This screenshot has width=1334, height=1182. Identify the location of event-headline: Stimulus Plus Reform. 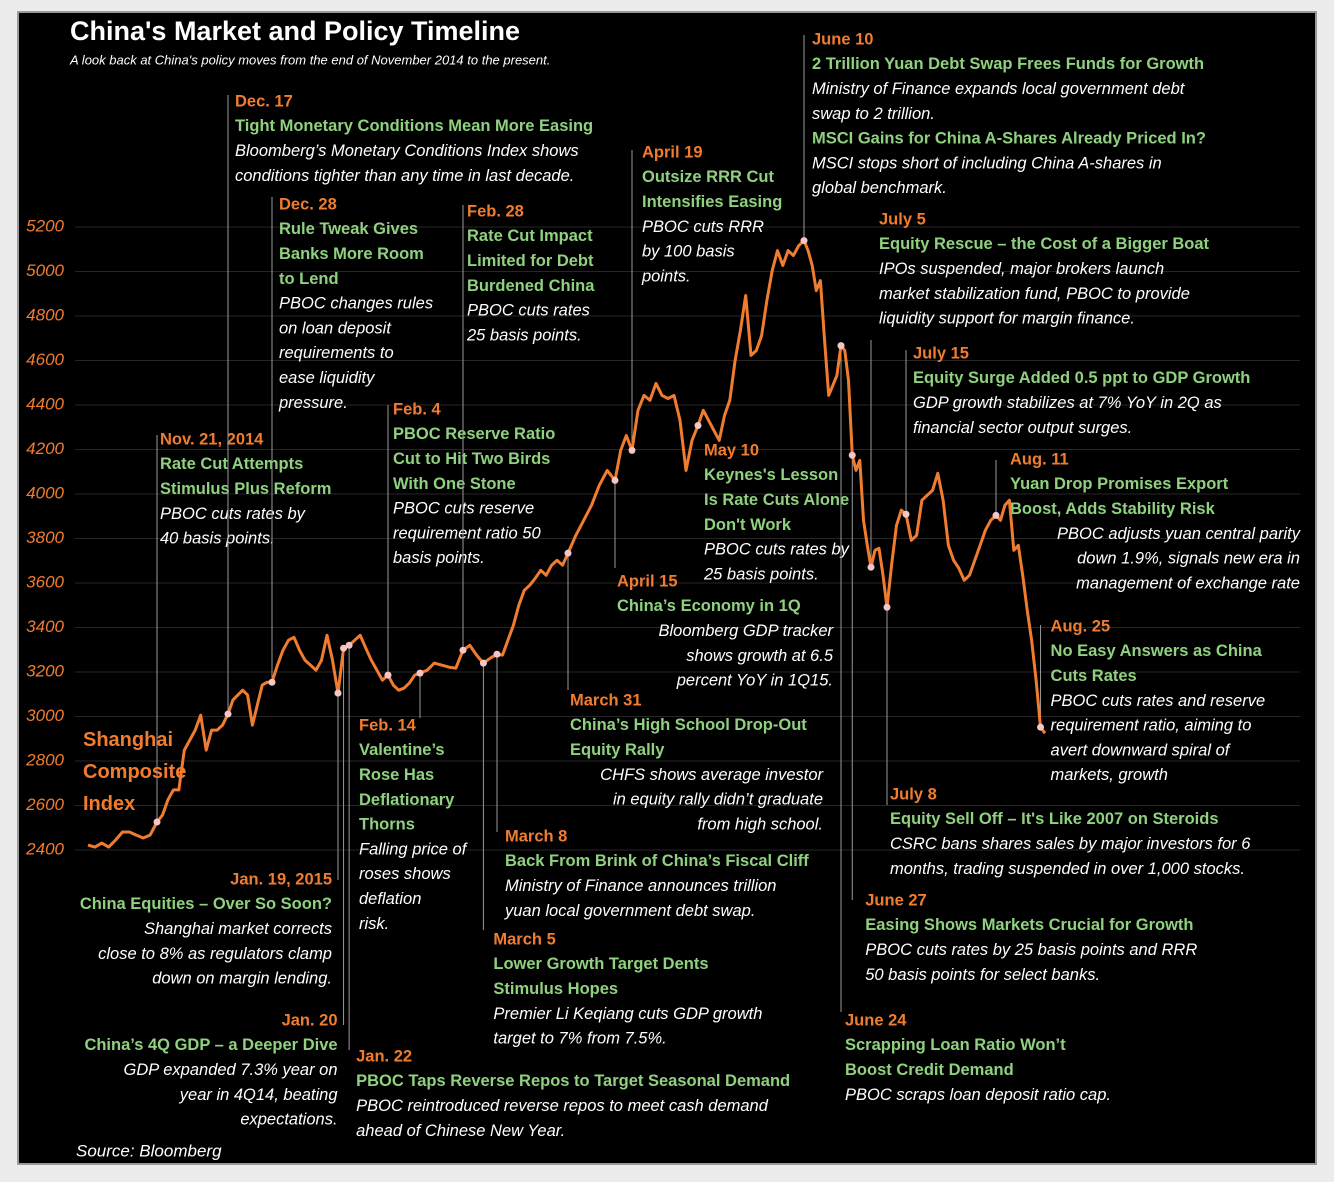
(245, 489).